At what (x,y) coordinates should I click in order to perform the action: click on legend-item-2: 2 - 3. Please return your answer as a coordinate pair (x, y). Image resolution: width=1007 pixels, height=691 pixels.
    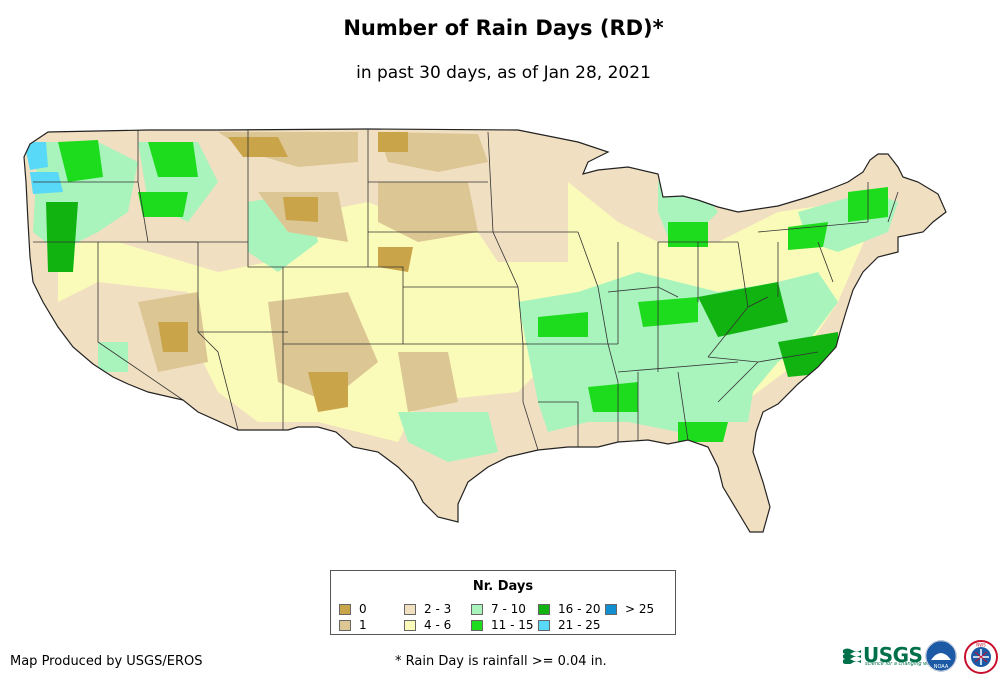
    Looking at the image, I should click on (427, 609).